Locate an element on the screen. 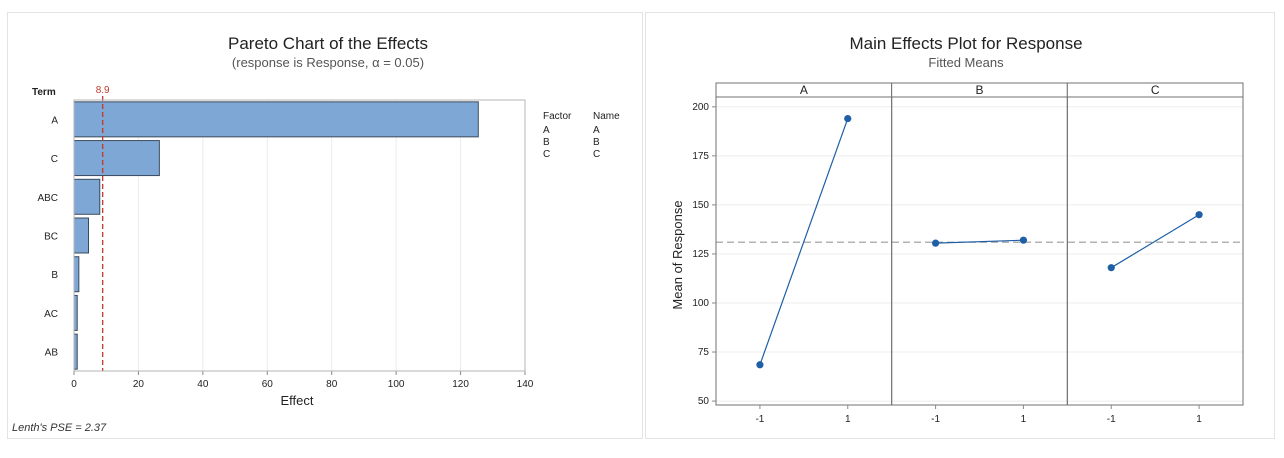 The width and height of the screenshot is (1284, 458). main-effects-y-tick-label: 100 is located at coordinates (700, 303).